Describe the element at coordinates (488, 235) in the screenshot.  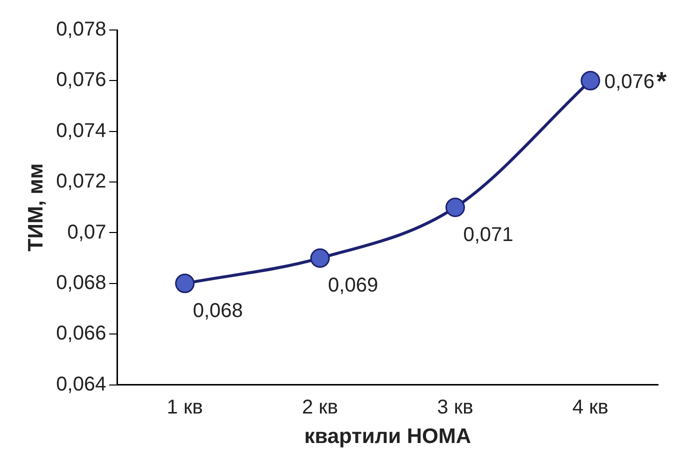
I see `data-label: 0,071` at that location.